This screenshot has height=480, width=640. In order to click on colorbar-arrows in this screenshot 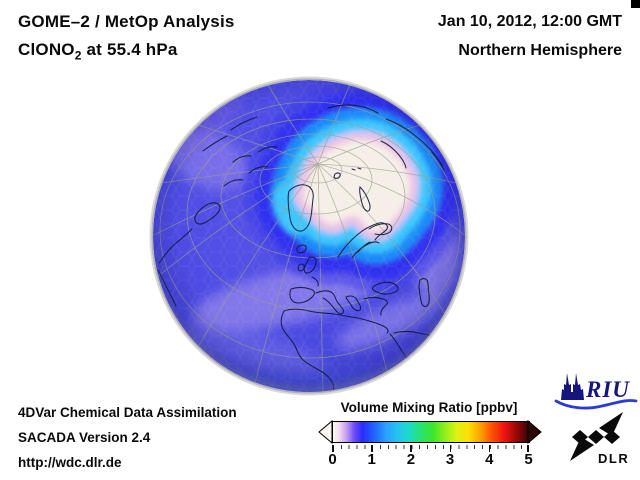, I will do `click(430, 432)`.